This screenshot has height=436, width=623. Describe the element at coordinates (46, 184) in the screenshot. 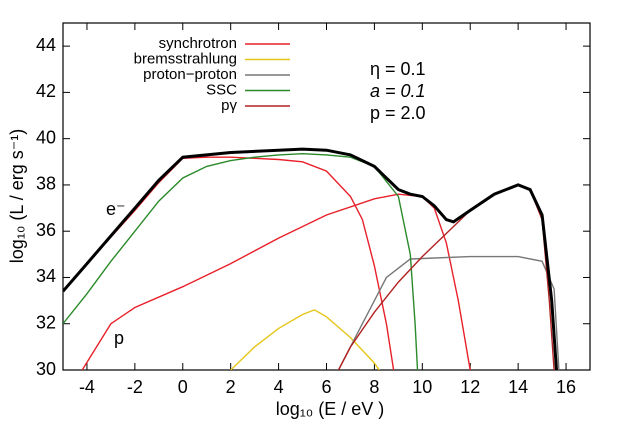

I see `y-tick-label: 38` at that location.